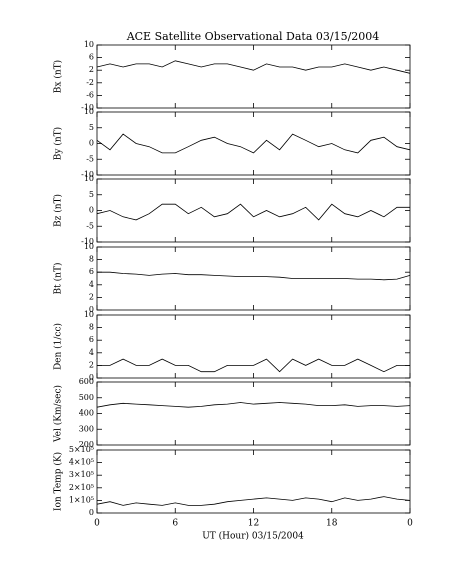 This screenshot has width=453, height=570. What do you see at coordinates (253, 524) in the screenshot?
I see `x-tick-label: 12` at bounding box center [253, 524].